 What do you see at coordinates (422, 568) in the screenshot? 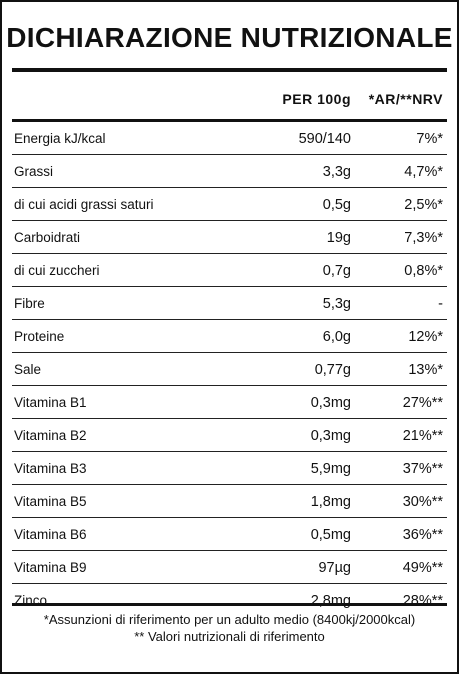
I see `nutrient-percent: 49%**` at bounding box center [422, 568].